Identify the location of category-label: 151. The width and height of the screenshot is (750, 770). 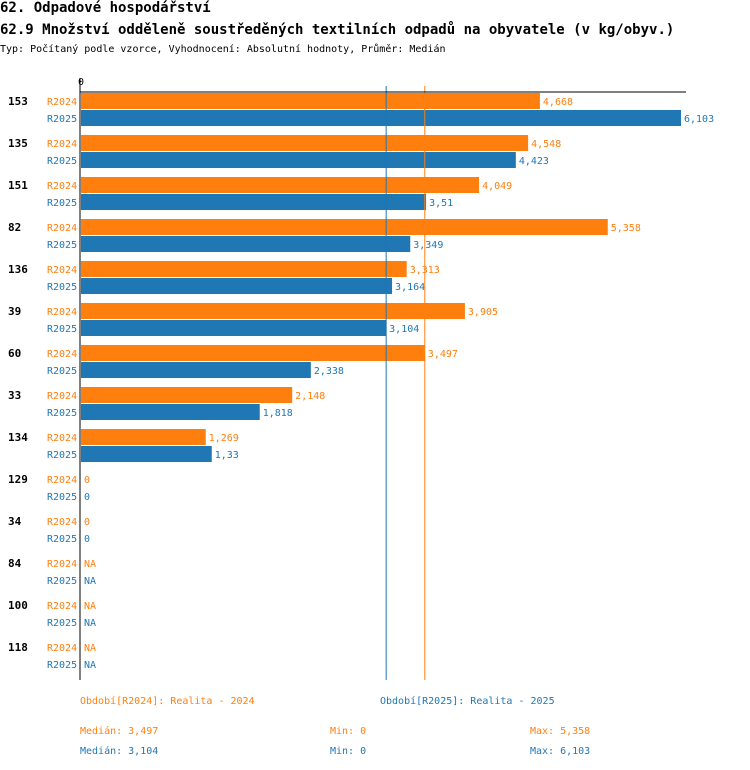
(18, 185).